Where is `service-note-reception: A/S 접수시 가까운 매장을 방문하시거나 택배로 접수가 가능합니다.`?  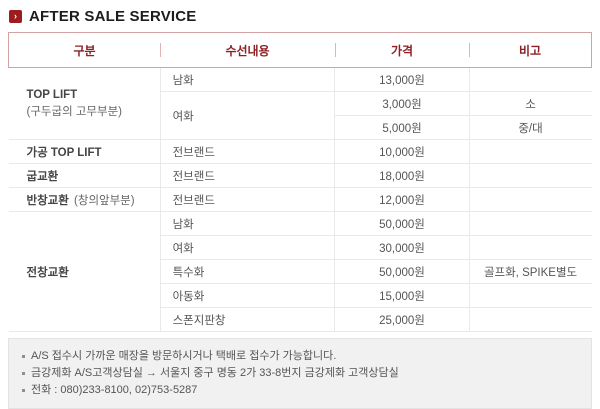
service-note-reception: A/S 접수시 가까운 매장을 방문하시거나 택배로 접수가 가능합니다. is located at coordinates (300, 356).